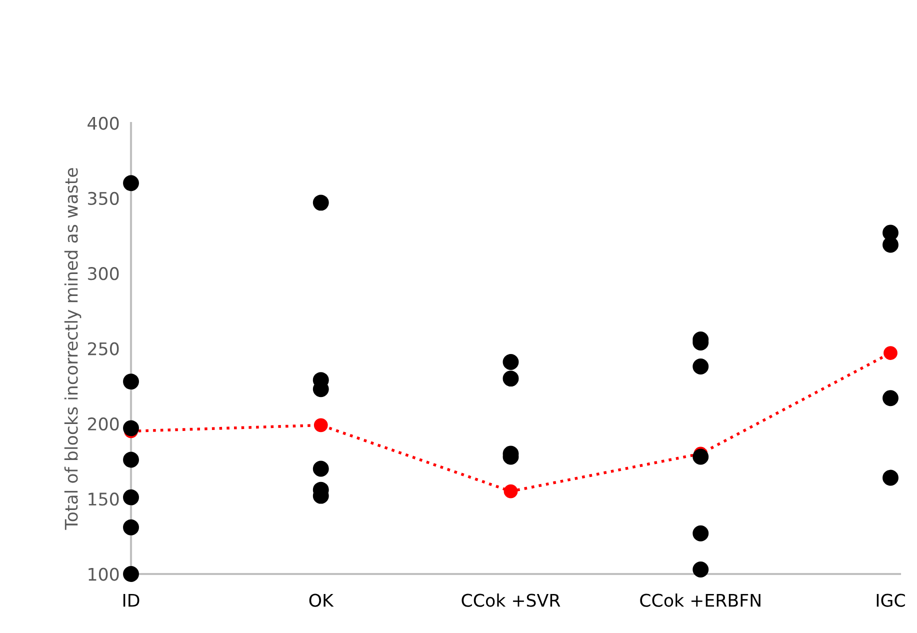  Describe the element at coordinates (103, 424) in the screenshot. I see `y-tick-label: 200` at that location.